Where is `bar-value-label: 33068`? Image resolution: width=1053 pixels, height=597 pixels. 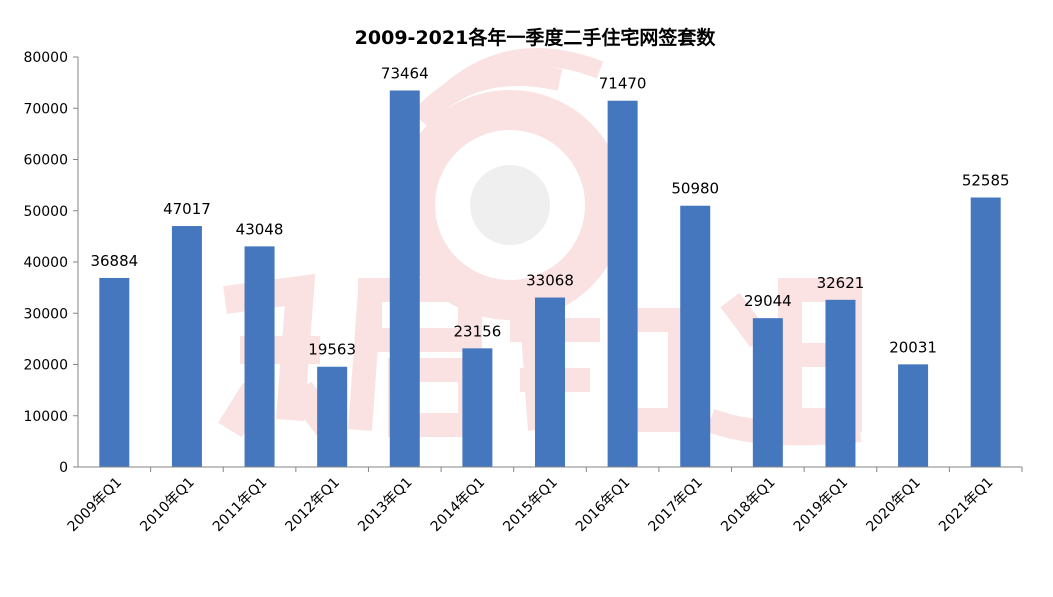 bar-value-label: 33068 is located at coordinates (550, 281).